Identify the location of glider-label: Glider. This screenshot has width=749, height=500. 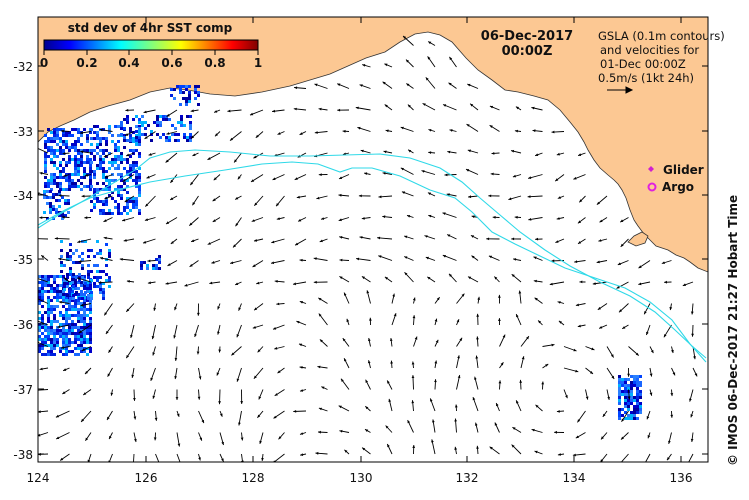
(683, 170).